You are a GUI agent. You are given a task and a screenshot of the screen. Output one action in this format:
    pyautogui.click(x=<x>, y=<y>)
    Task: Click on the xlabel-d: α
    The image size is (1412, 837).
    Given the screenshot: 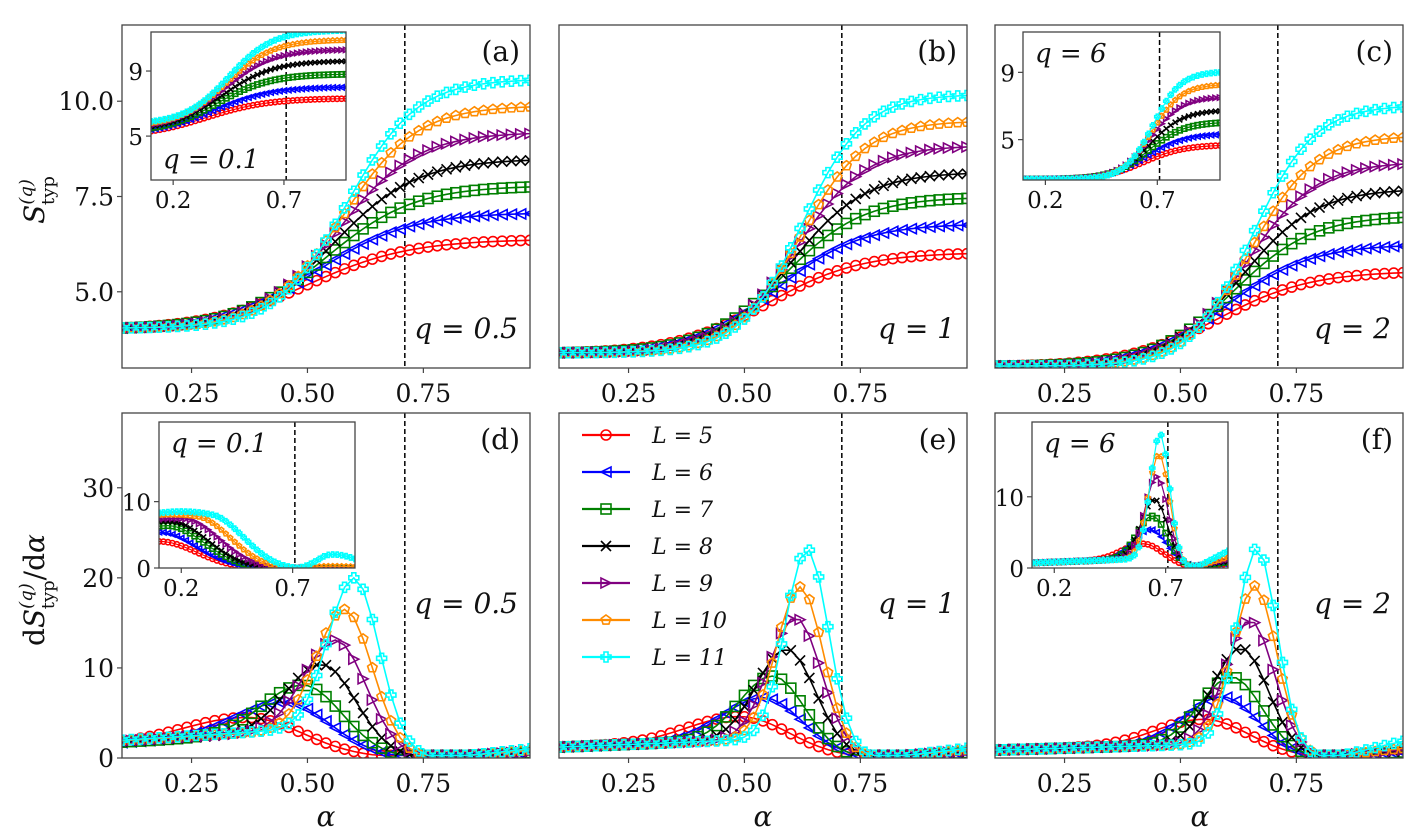 What is the action you would take?
    pyautogui.click(x=326, y=816)
    